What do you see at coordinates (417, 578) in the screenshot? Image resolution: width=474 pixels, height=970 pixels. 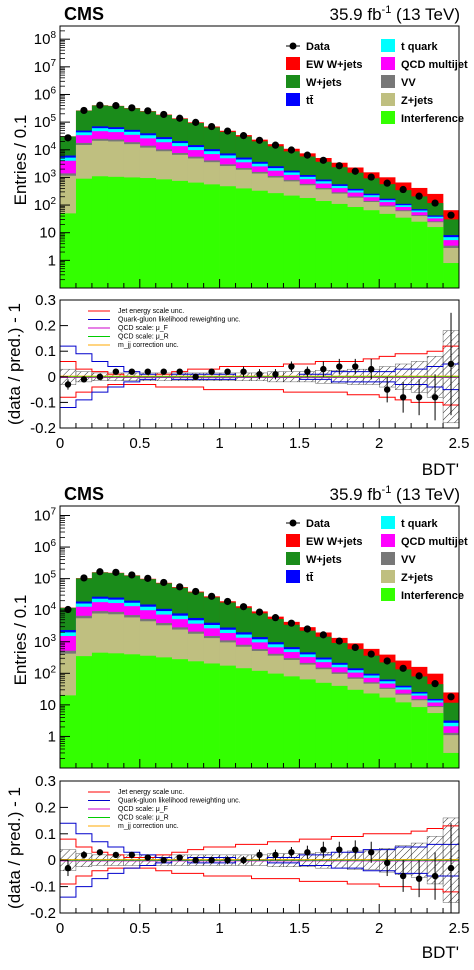 I see `legend-label: Z+jets` at bounding box center [417, 578].